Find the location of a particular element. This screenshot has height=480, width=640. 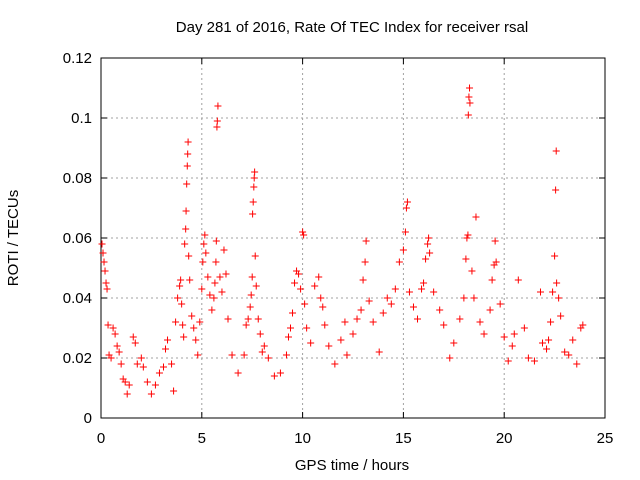

x-tick-label: 15 is located at coordinates (403, 438).